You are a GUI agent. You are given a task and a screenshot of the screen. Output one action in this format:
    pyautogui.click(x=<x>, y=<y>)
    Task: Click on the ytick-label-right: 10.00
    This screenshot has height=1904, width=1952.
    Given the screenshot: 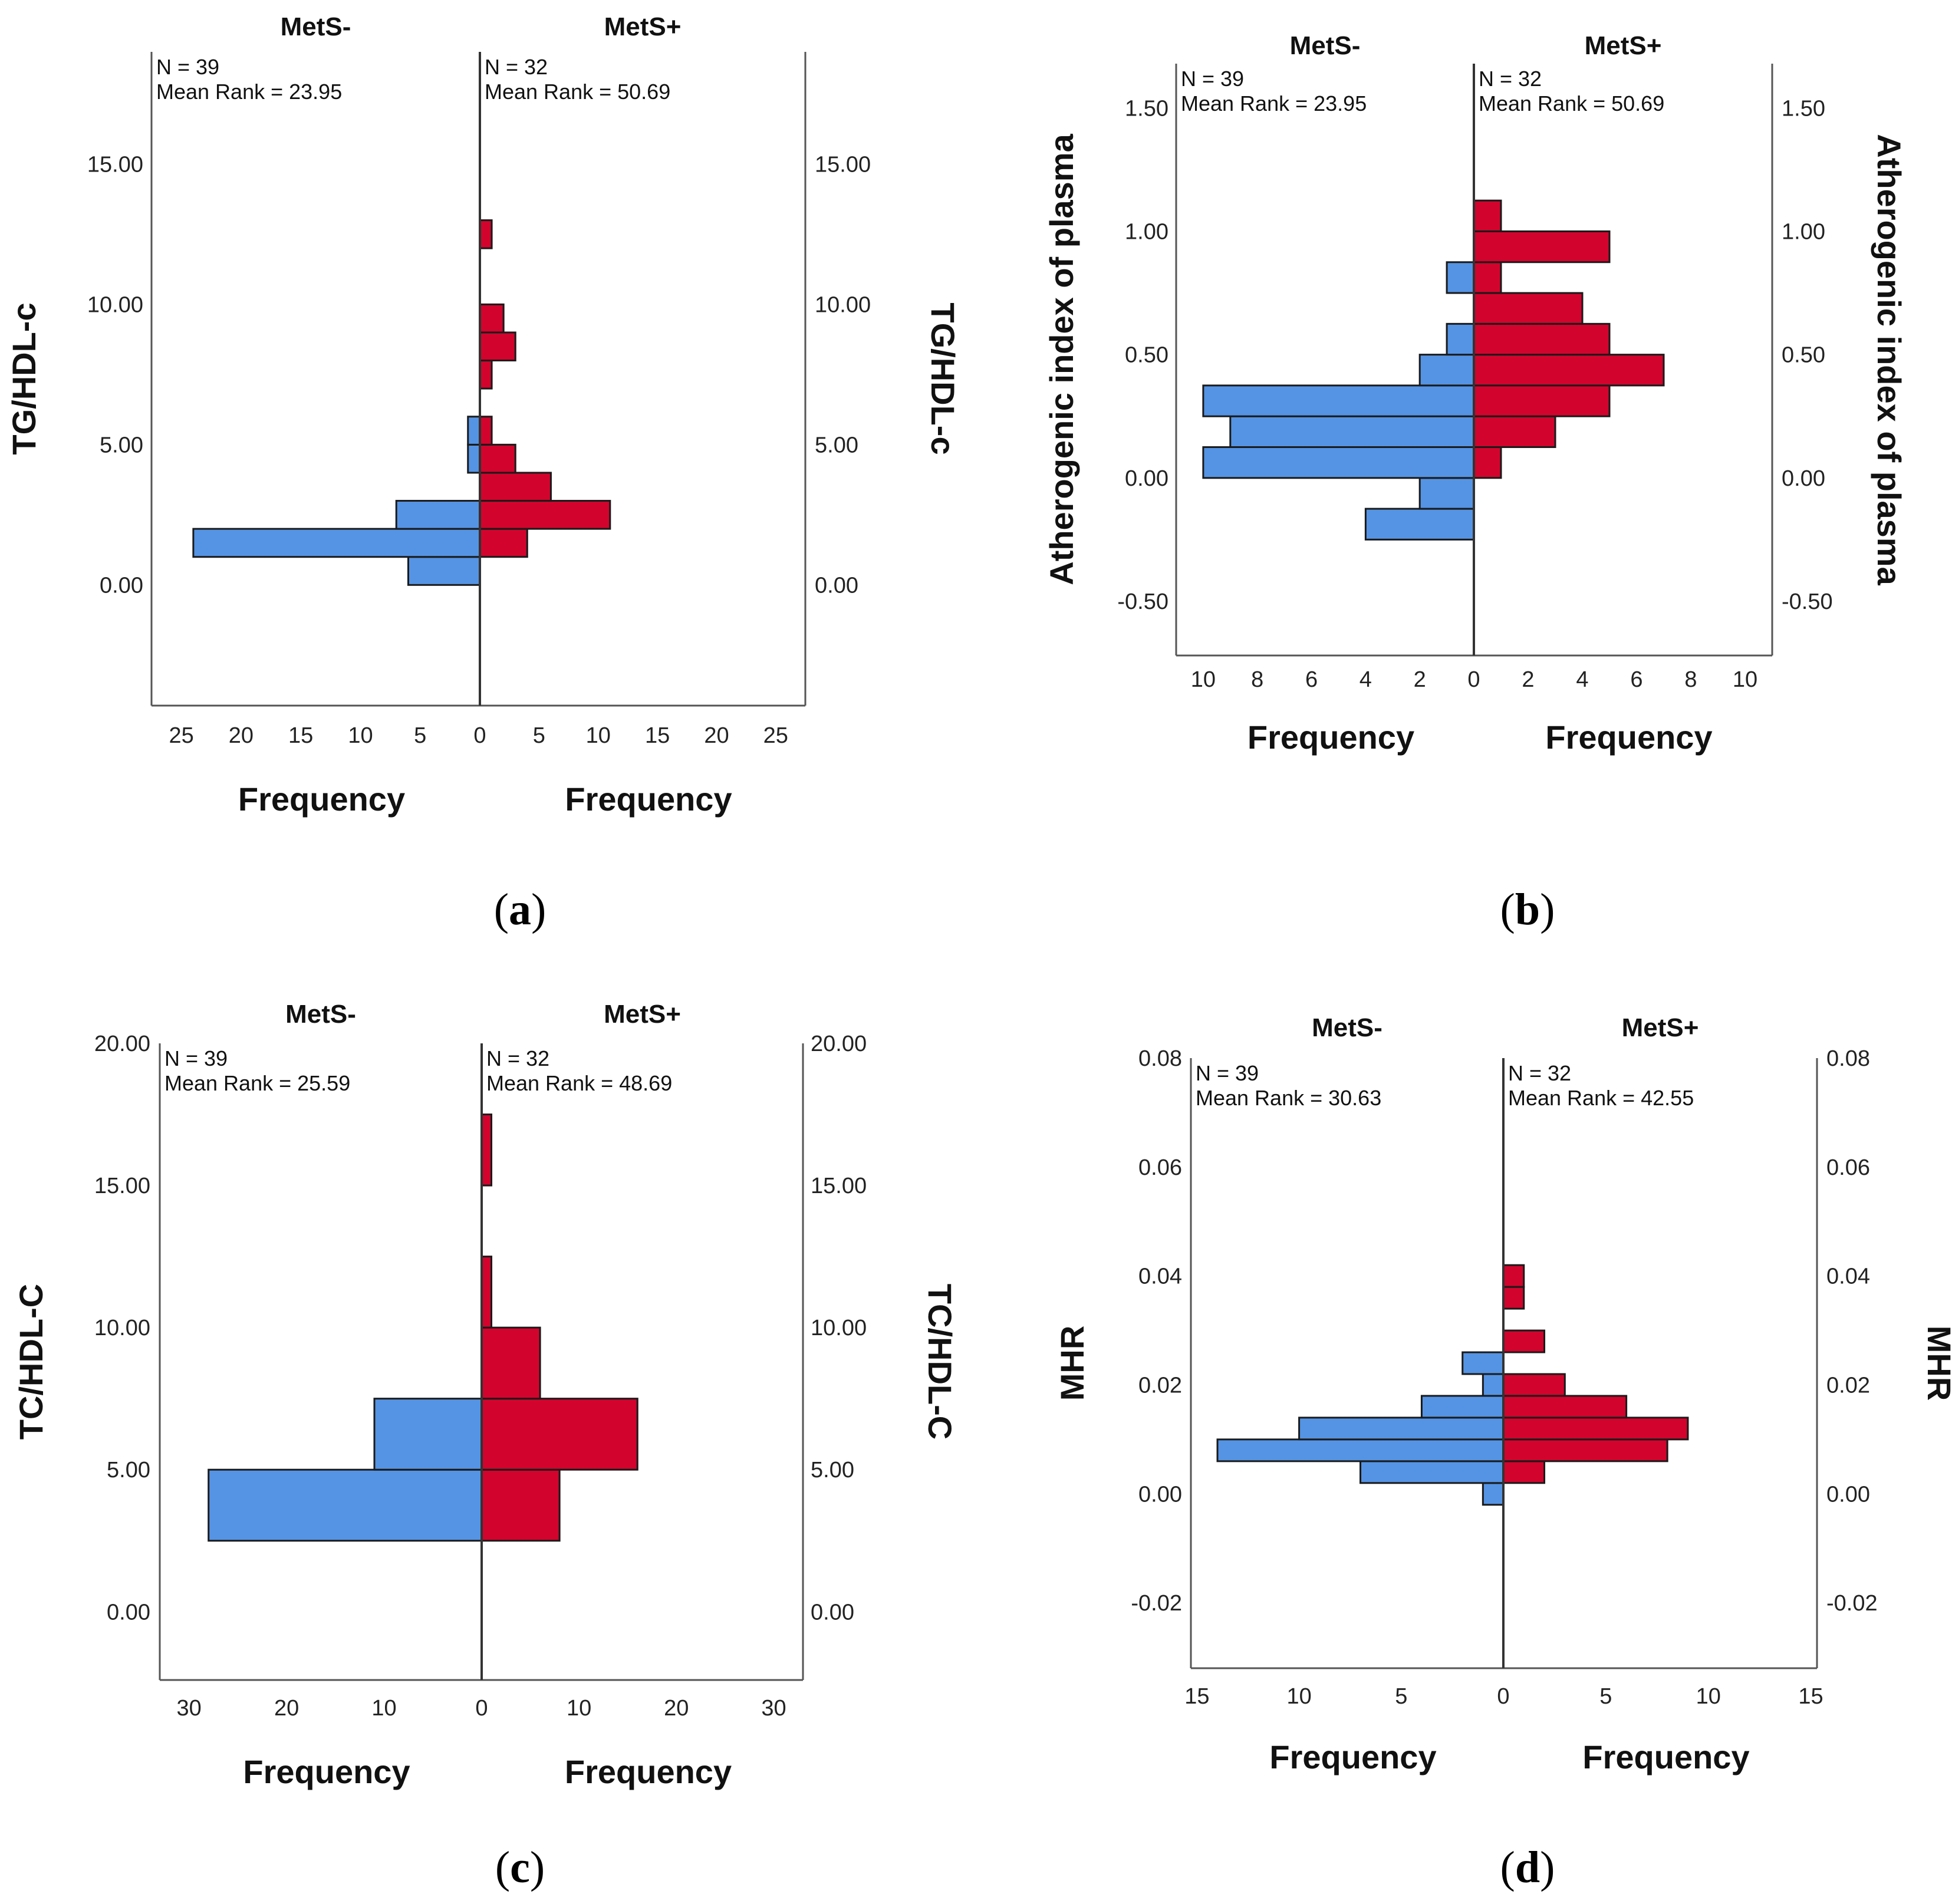 What is the action you would take?
    pyautogui.click(x=839, y=1328)
    